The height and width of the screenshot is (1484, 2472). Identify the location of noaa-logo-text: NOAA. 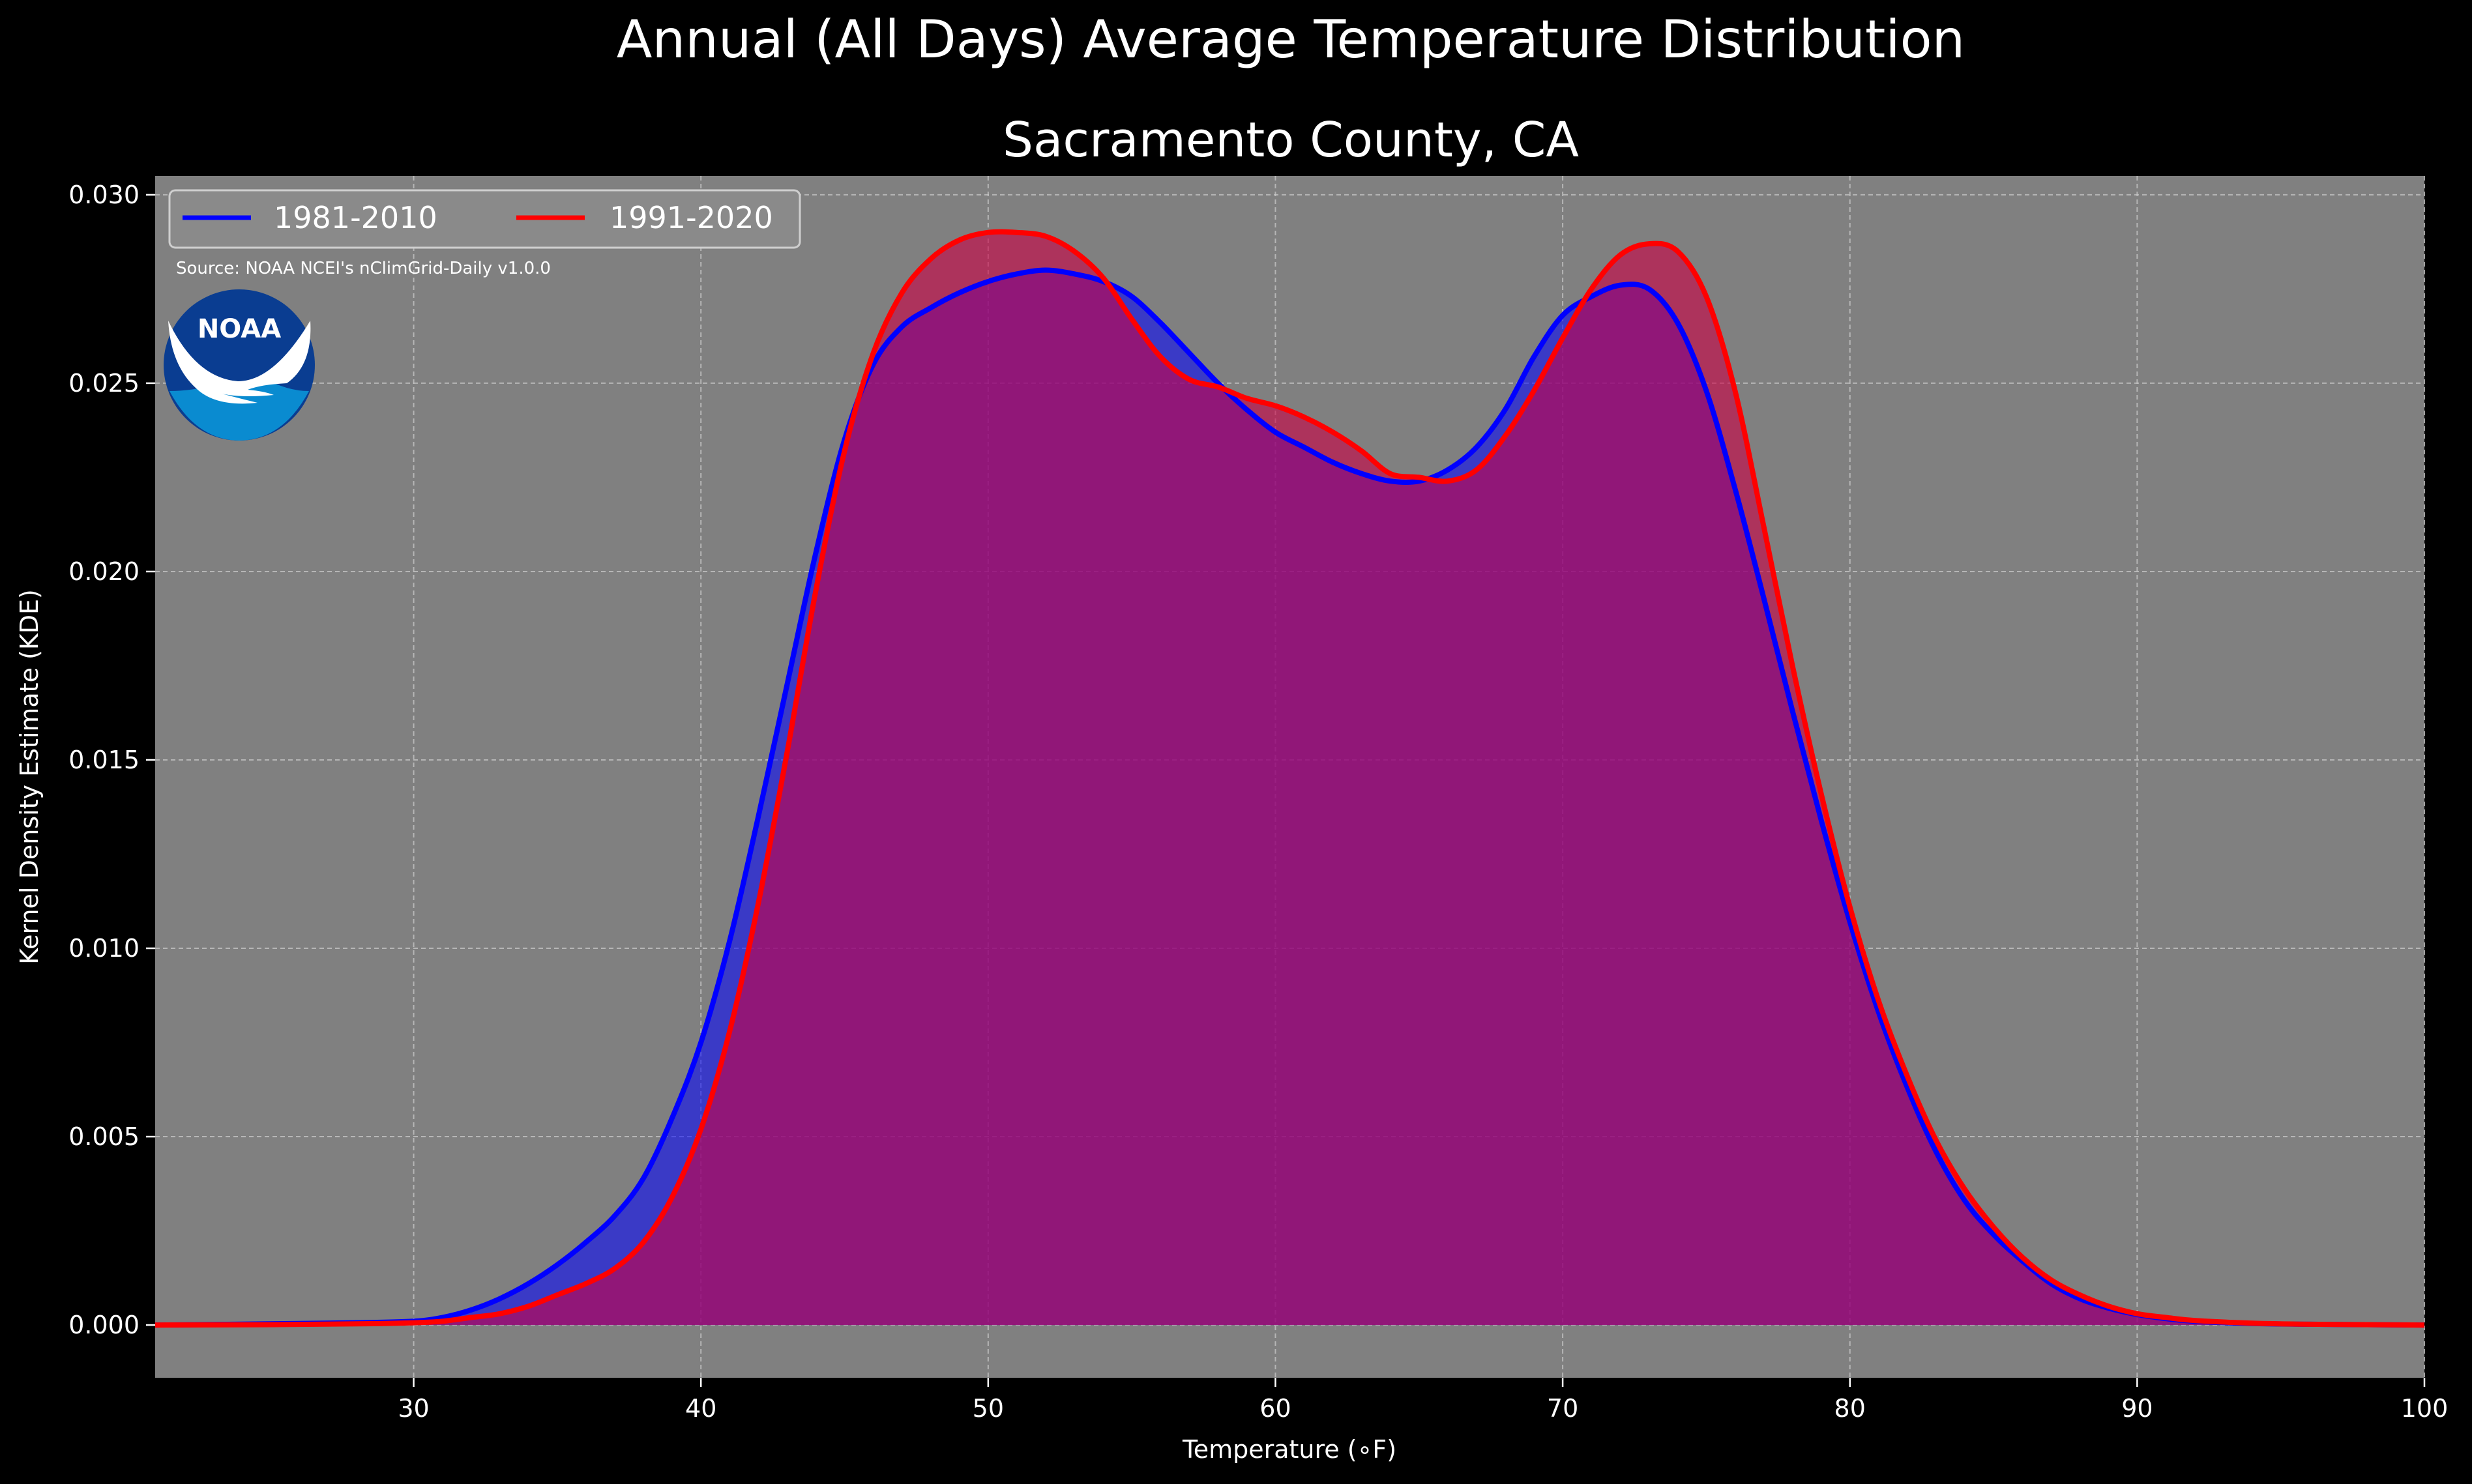
(240, 329).